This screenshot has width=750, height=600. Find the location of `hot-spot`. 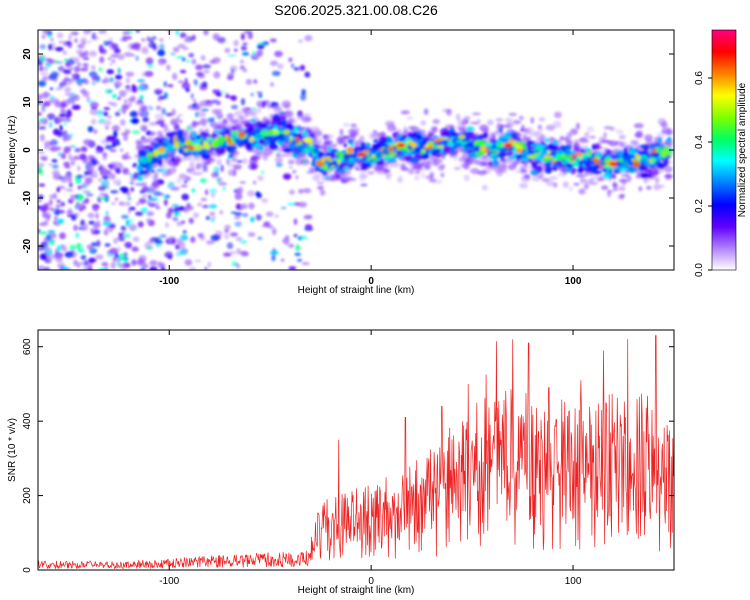

hot-spot is located at coordinates (613, 164).